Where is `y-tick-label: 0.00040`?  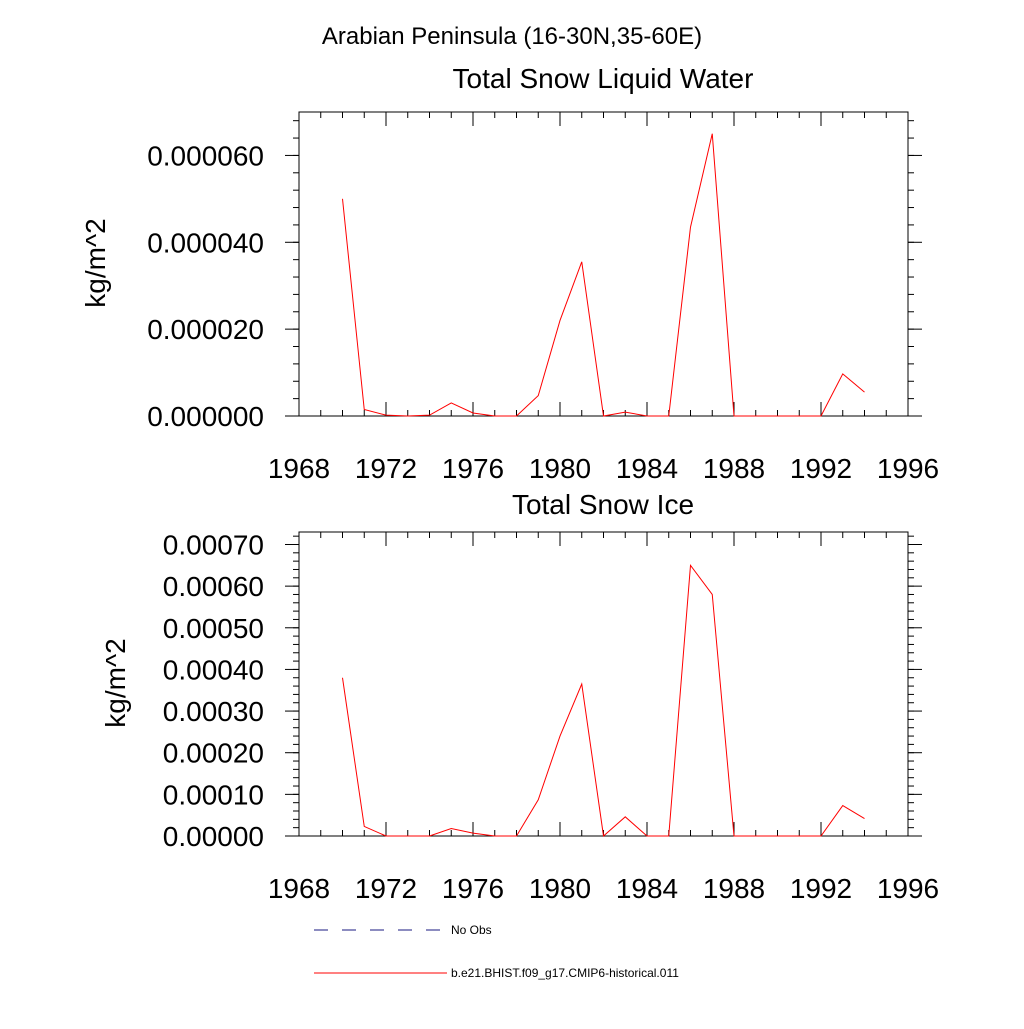 y-tick-label: 0.00040 is located at coordinates (213, 669).